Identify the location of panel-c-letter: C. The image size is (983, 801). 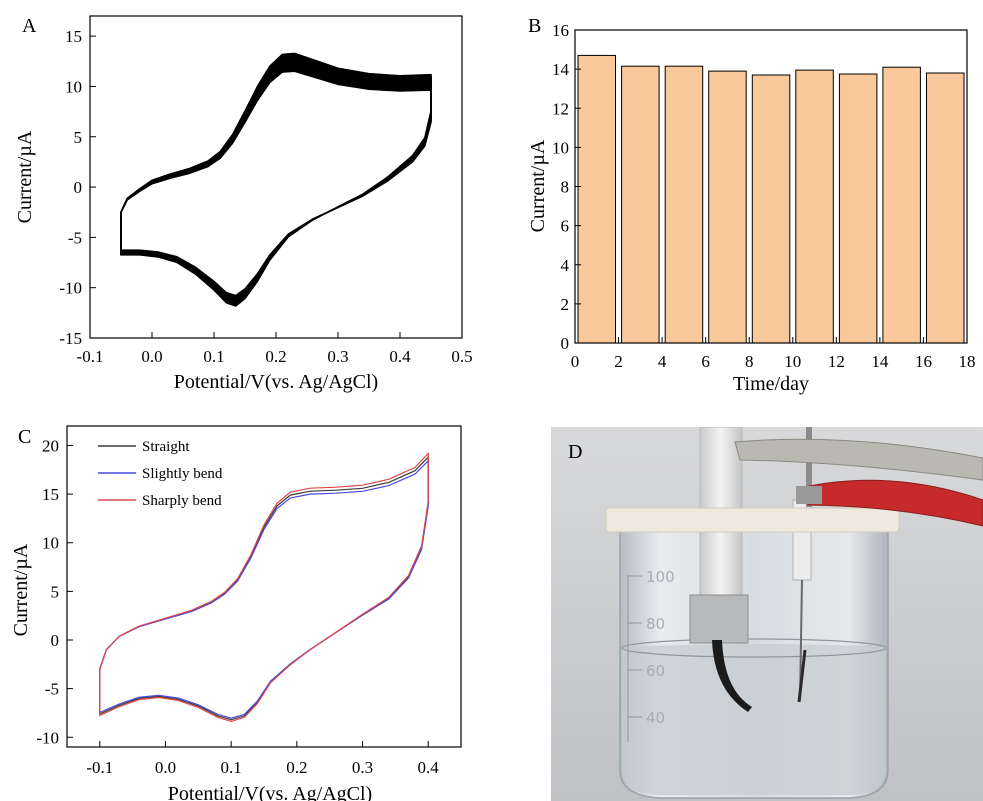
(24, 437).